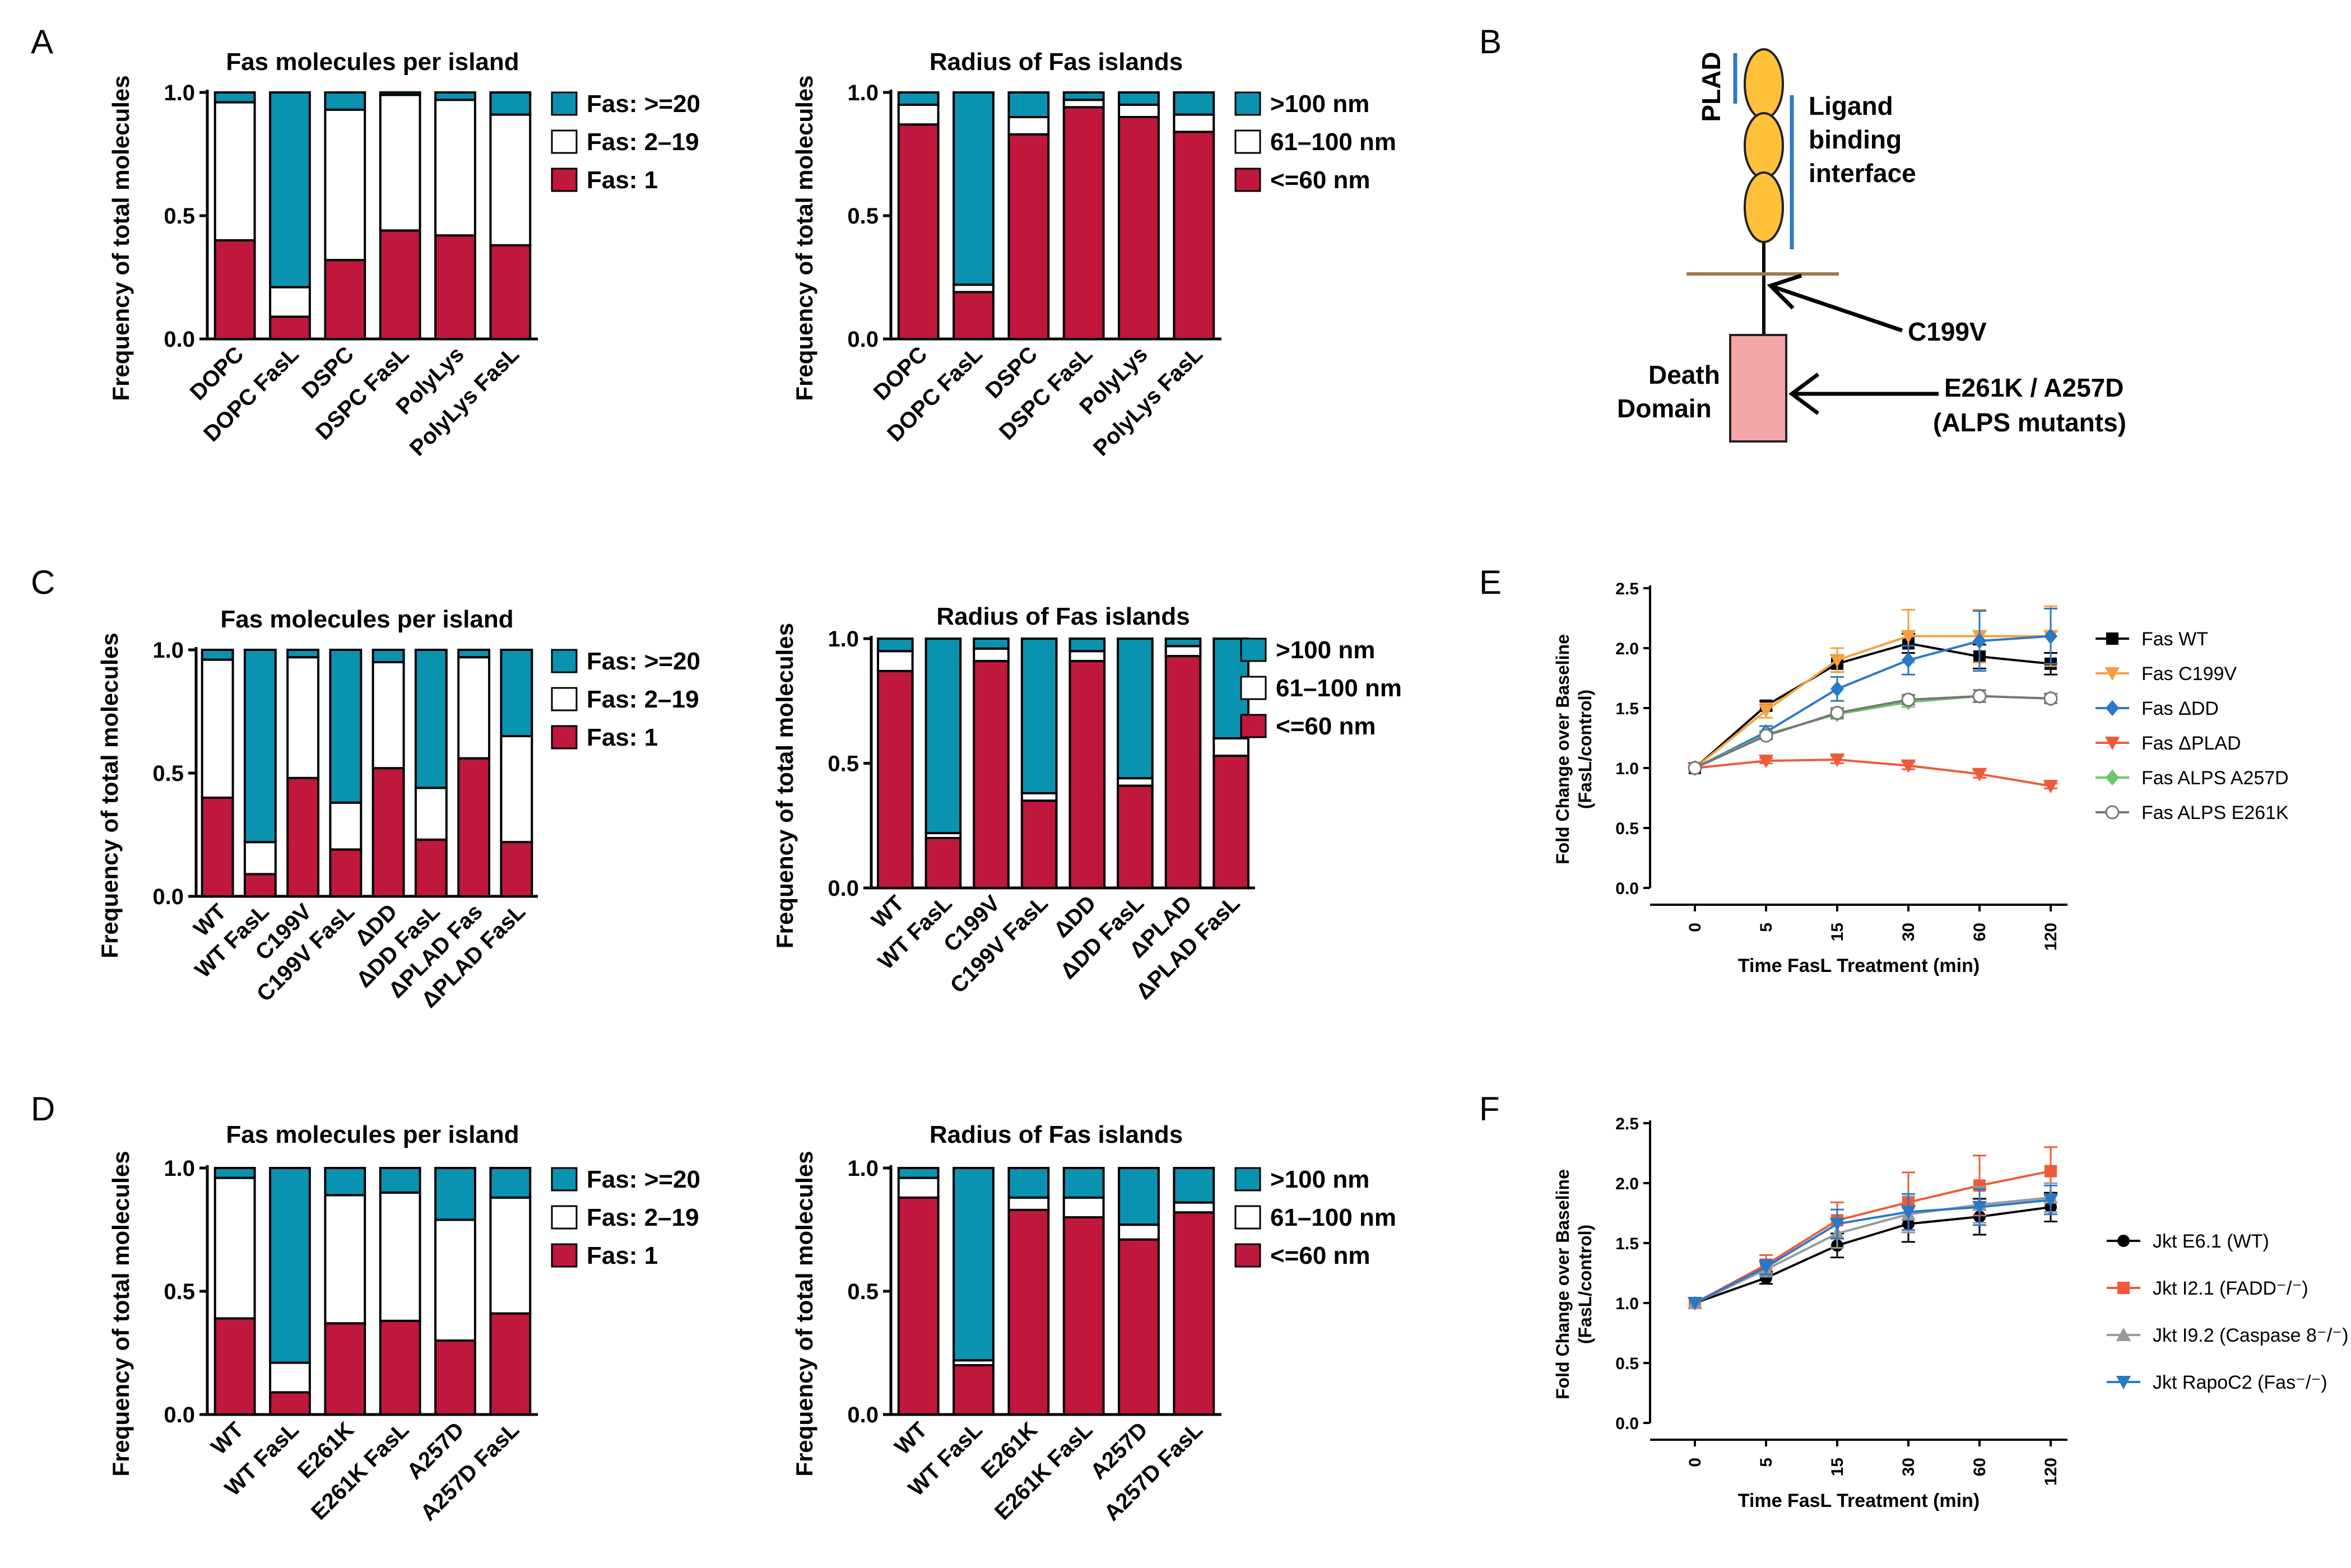  What do you see at coordinates (121, 238) in the screenshot?
I see `y-axis-label: Frequency of total molecules` at bounding box center [121, 238].